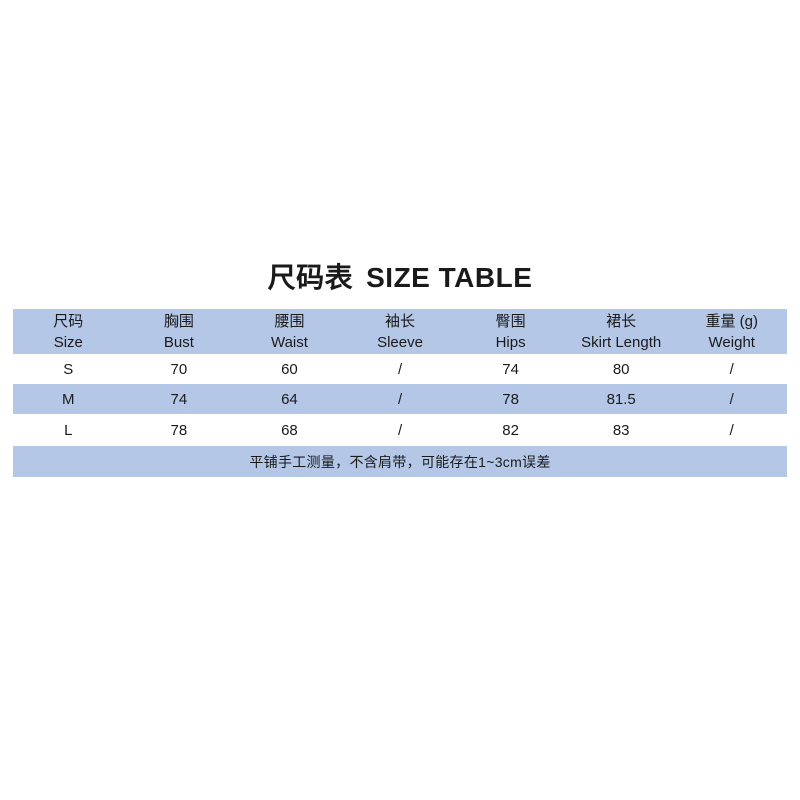 The height and width of the screenshot is (800, 800). What do you see at coordinates (621, 369) in the screenshot?
I see `table-cell: 80` at bounding box center [621, 369].